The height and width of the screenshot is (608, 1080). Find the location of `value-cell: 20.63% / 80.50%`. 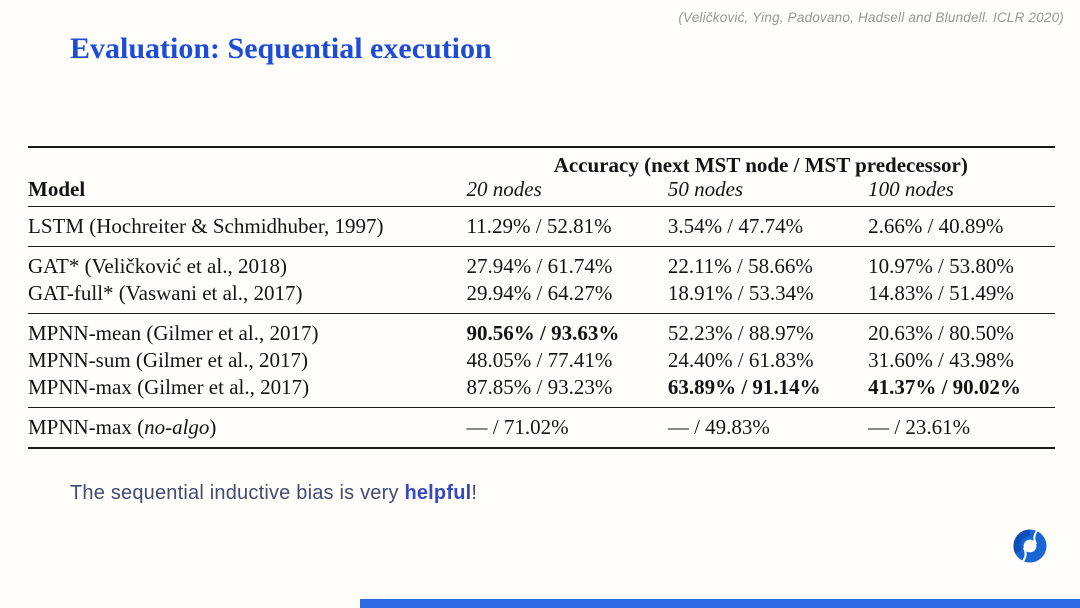

value-cell: 20.63% / 80.50% is located at coordinates (941, 333).